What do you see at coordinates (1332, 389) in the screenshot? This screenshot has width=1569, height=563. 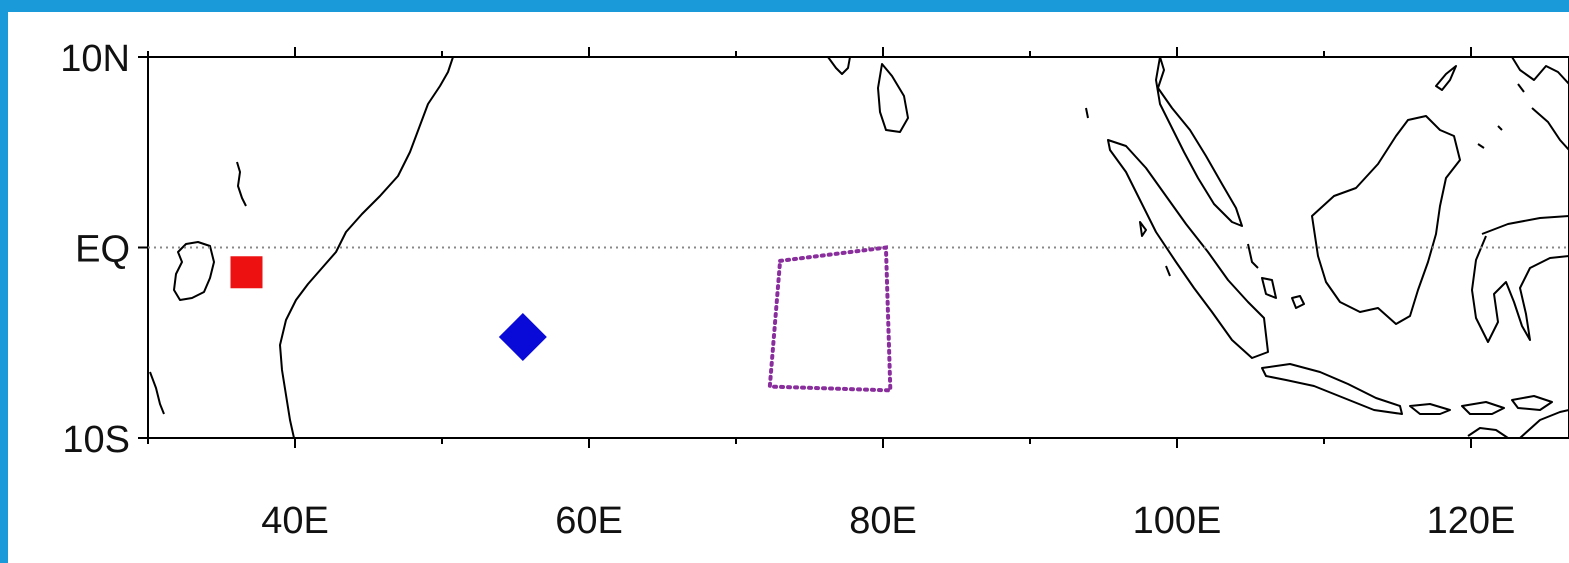 I see `java` at bounding box center [1332, 389].